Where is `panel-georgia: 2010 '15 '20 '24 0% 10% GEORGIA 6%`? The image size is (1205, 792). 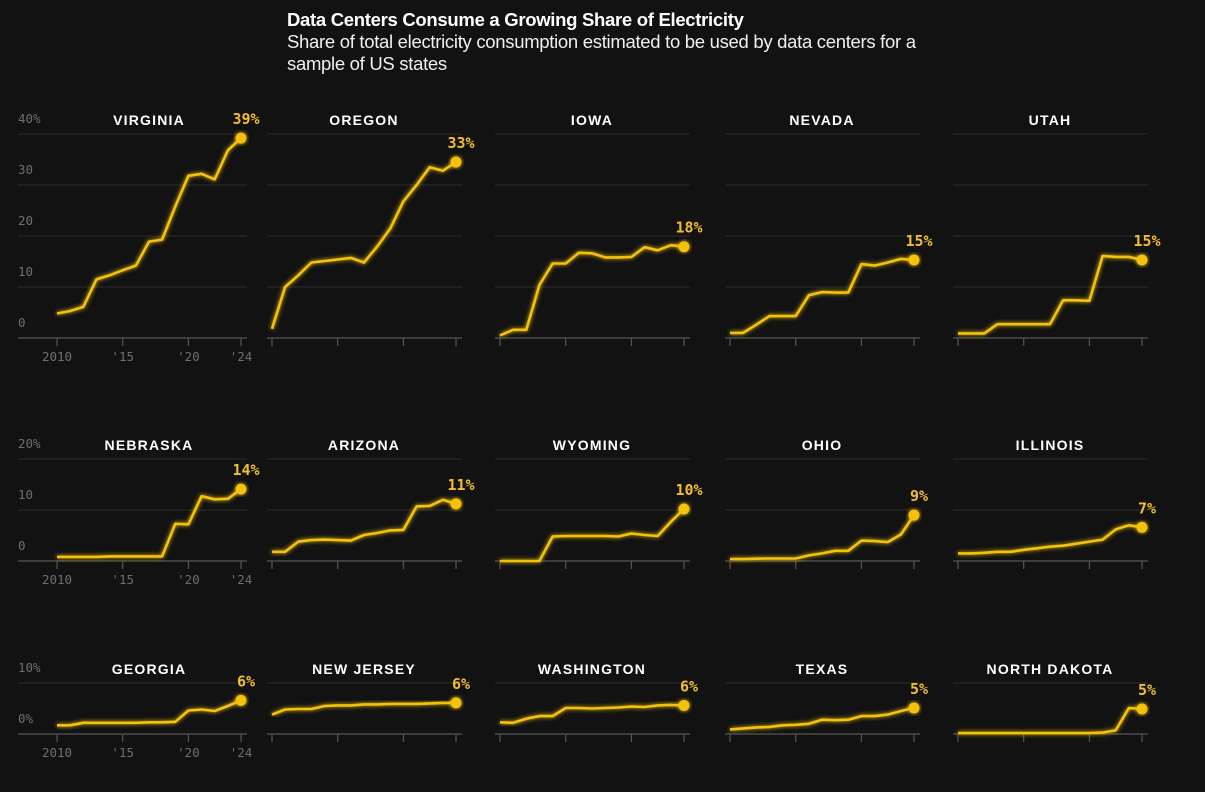
panel-georgia: 2010 '15 '20 '24 0% 10% GEORGIA 6% is located at coordinates (136, 710).